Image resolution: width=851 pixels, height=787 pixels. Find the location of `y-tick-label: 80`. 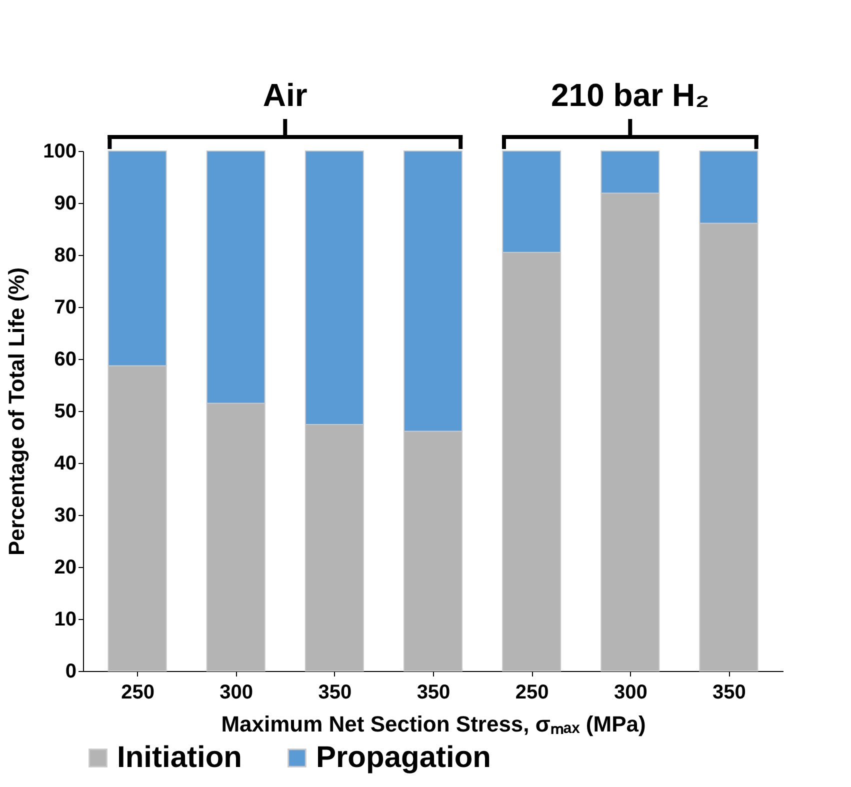

y-tick-label: 80 is located at coordinates (65, 255).